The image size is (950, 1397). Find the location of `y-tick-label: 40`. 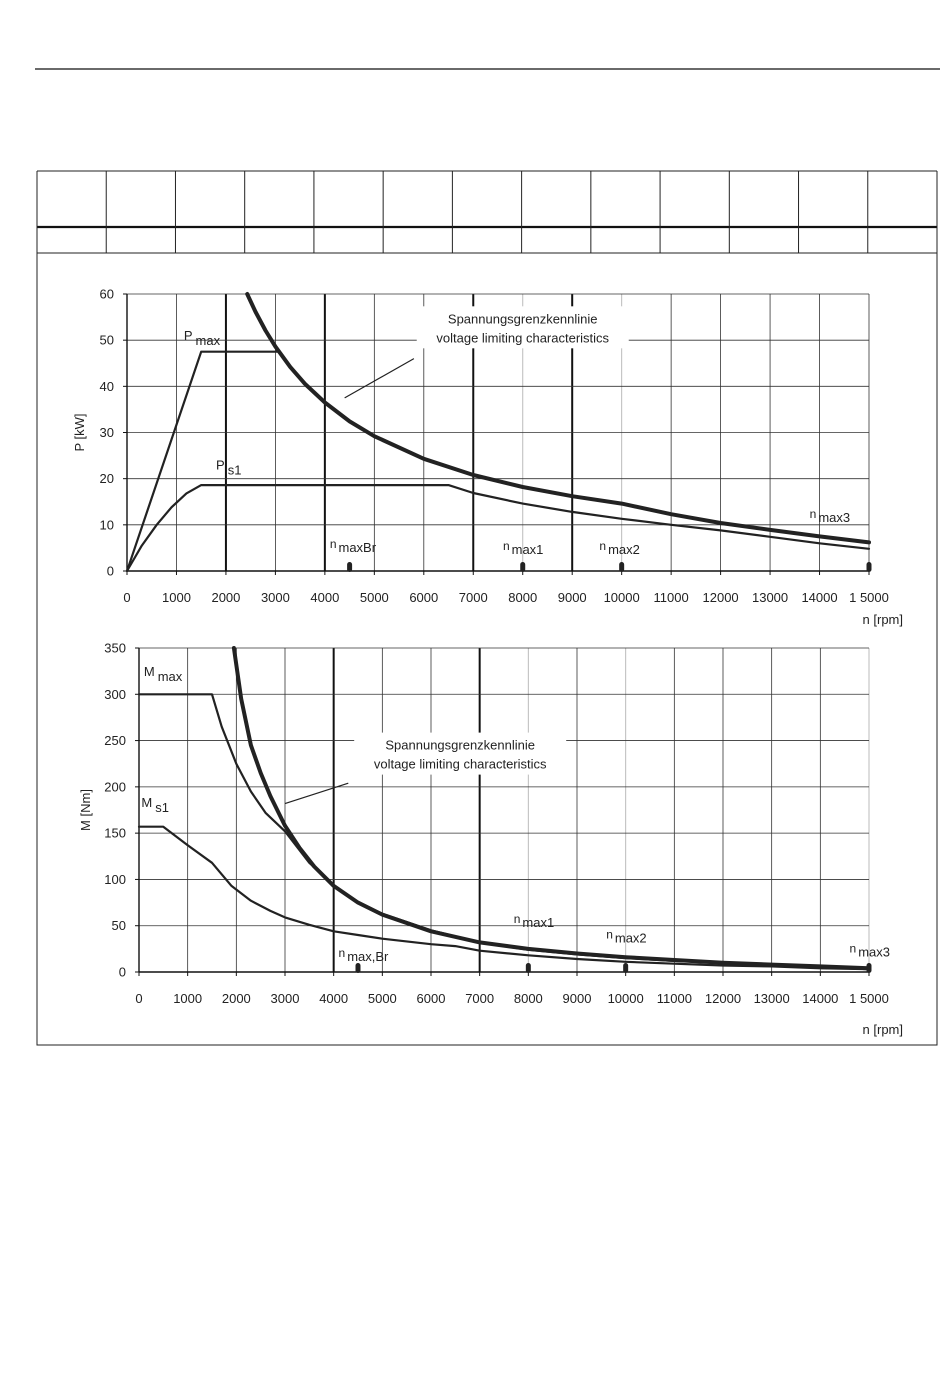

y-tick-label: 40 is located at coordinates (107, 386).